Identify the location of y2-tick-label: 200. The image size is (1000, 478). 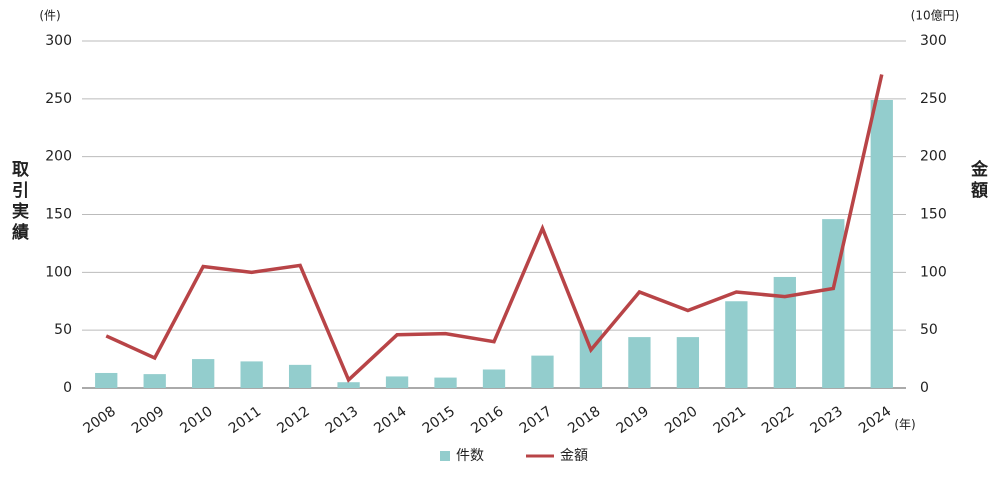
(933, 157).